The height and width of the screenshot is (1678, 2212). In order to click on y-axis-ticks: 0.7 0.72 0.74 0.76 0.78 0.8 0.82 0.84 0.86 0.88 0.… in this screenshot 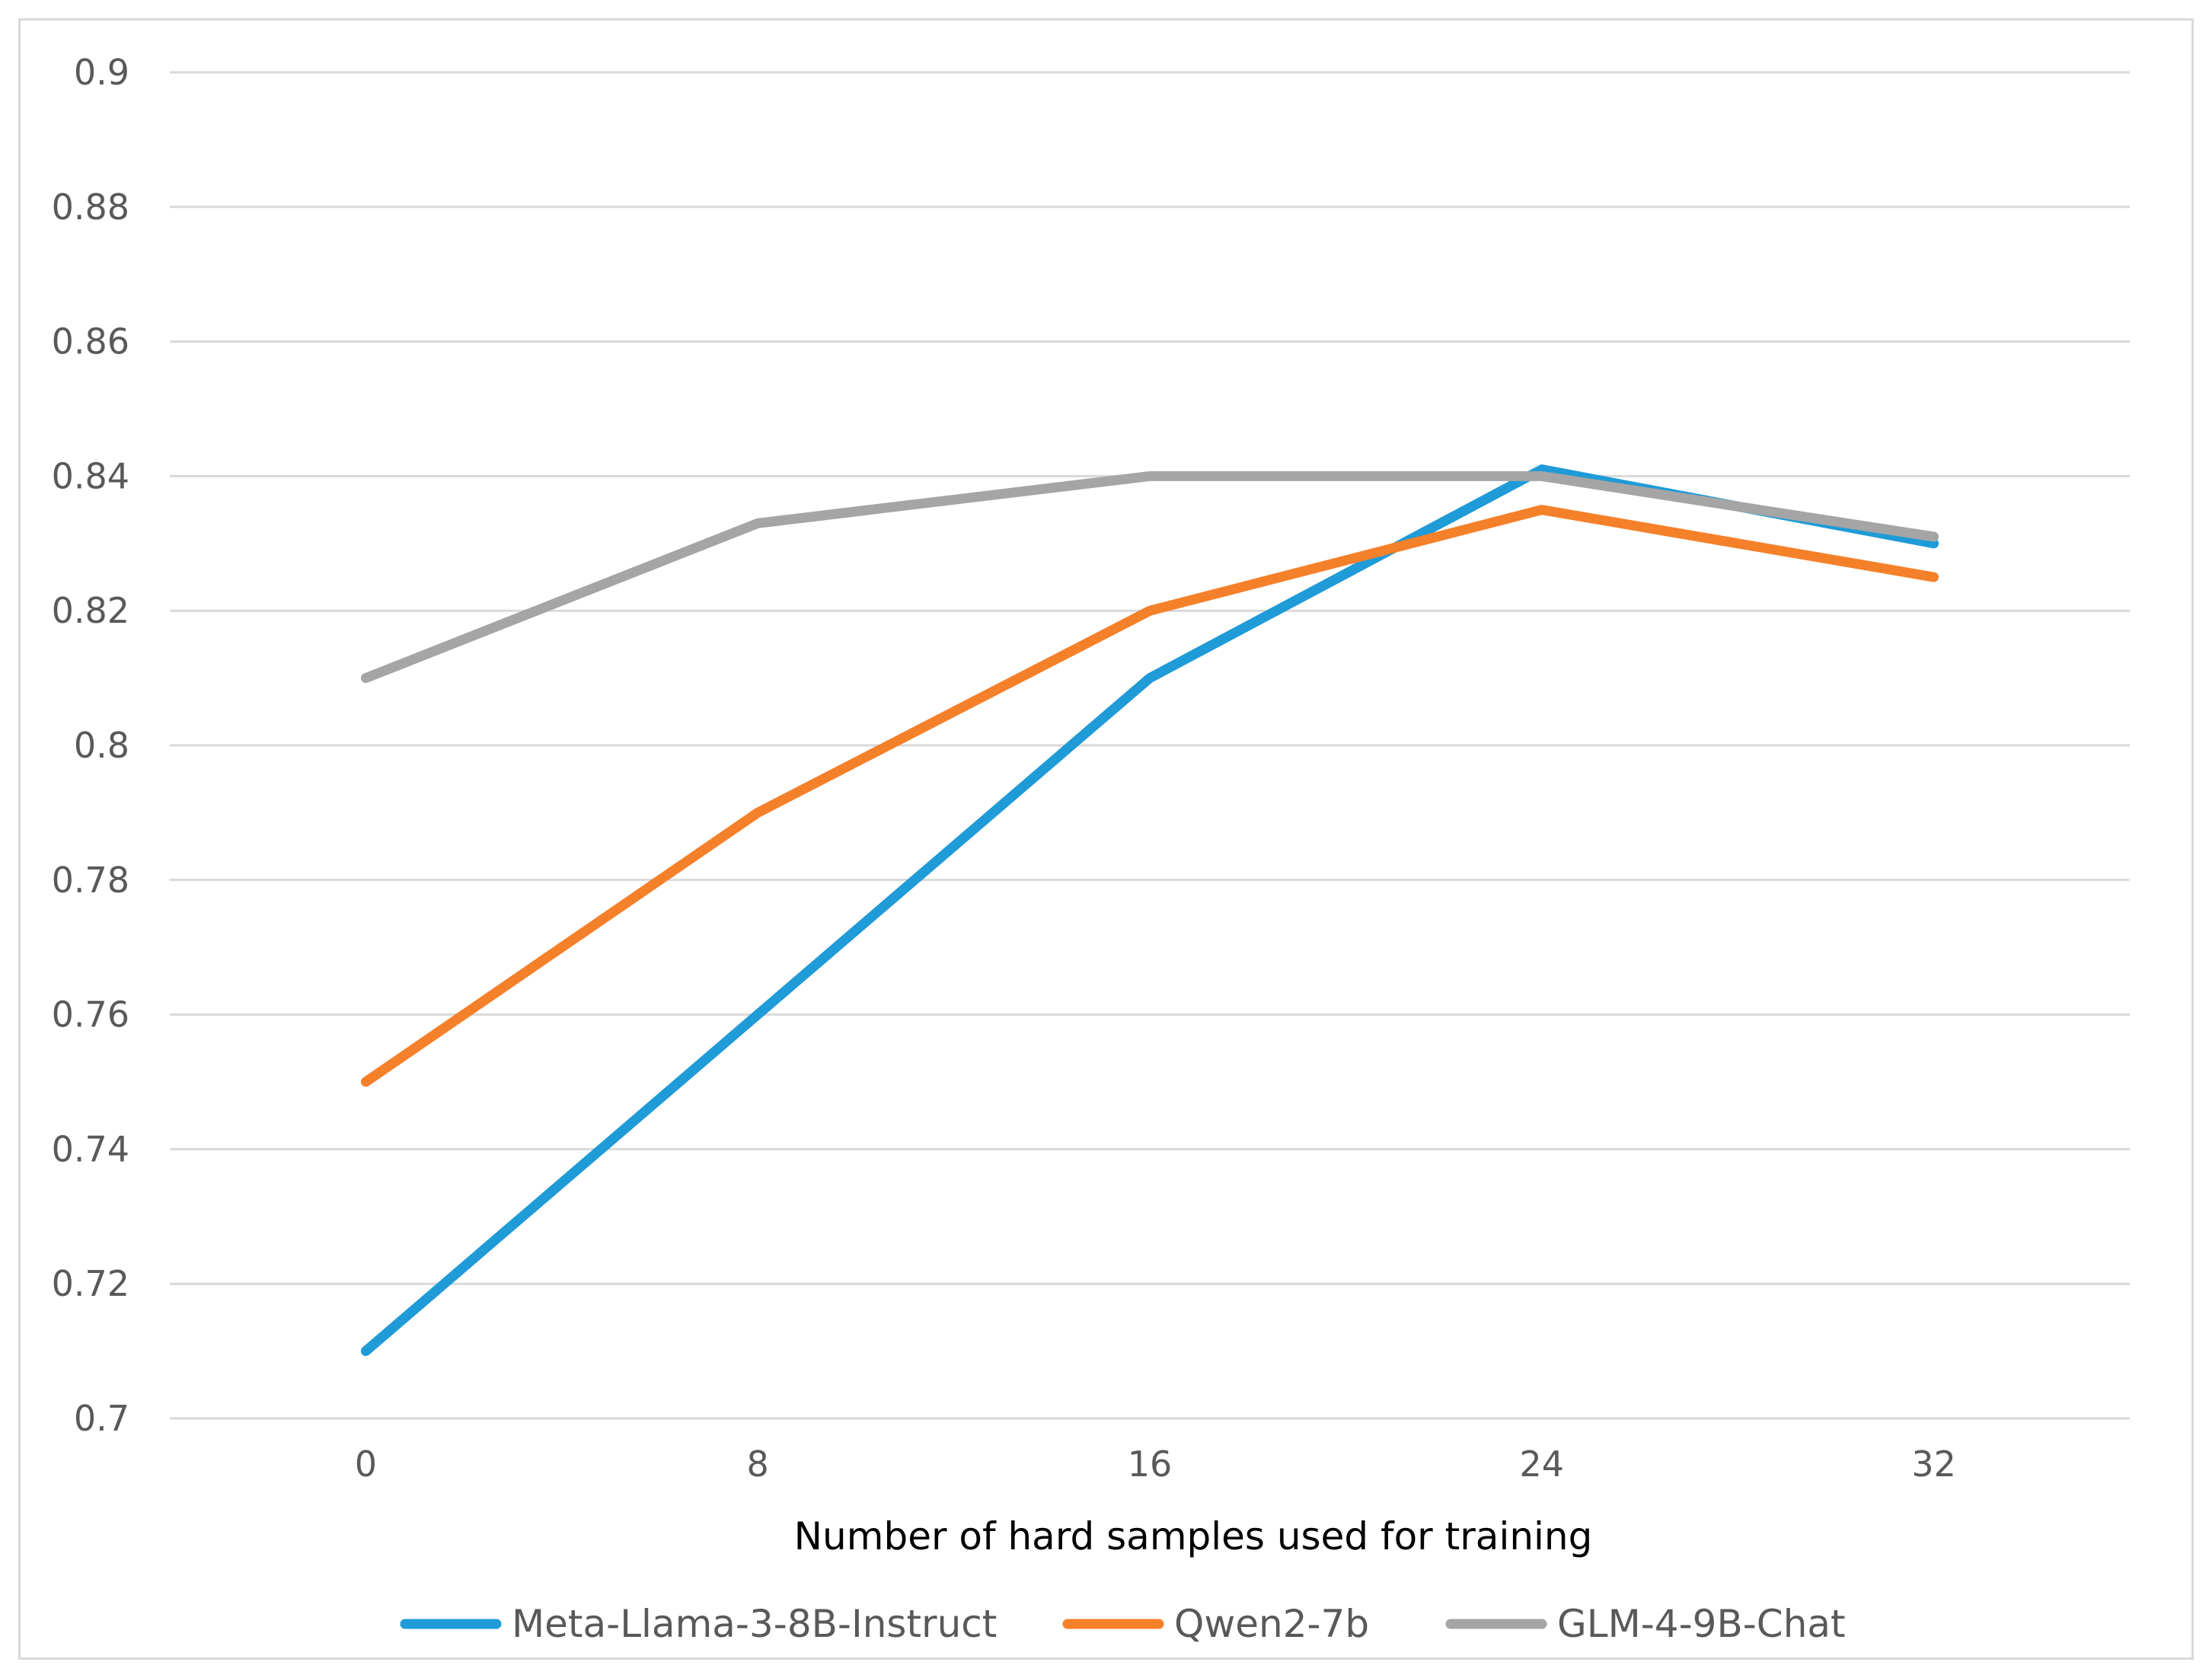, I will do `click(90, 745)`.